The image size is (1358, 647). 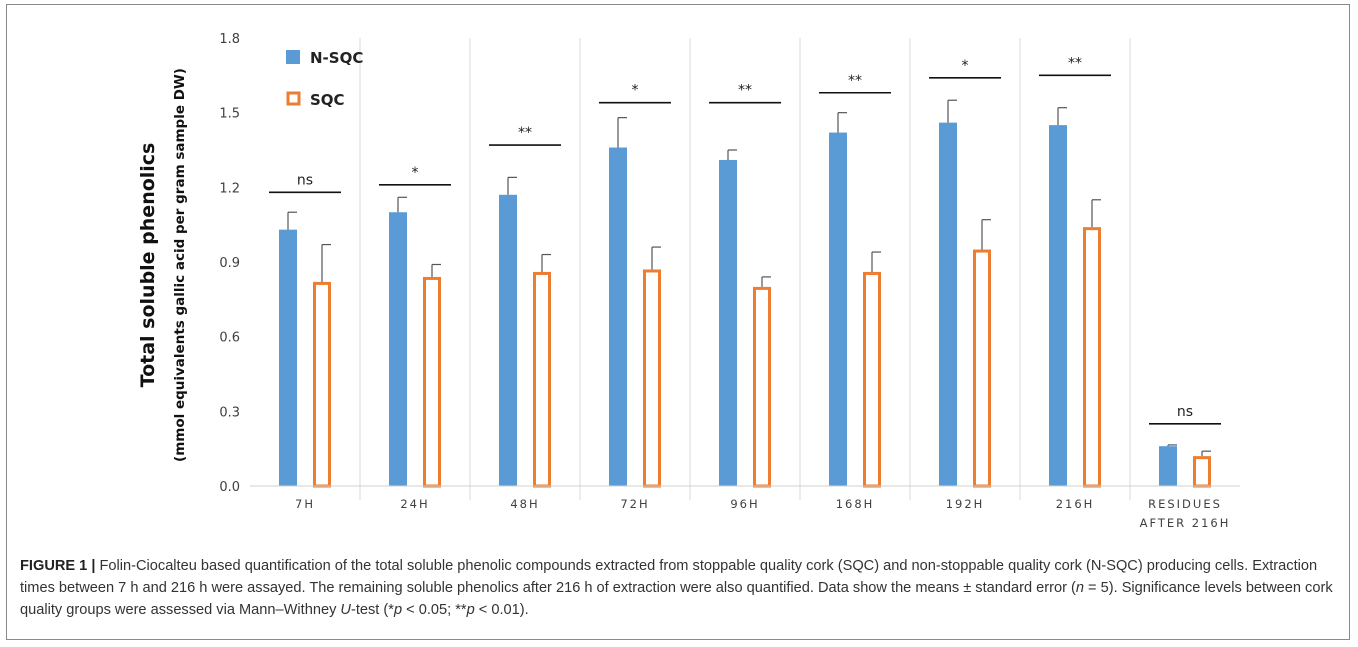 What do you see at coordinates (324, 79) in the screenshot?
I see `legend: N-SQC SQC` at bounding box center [324, 79].